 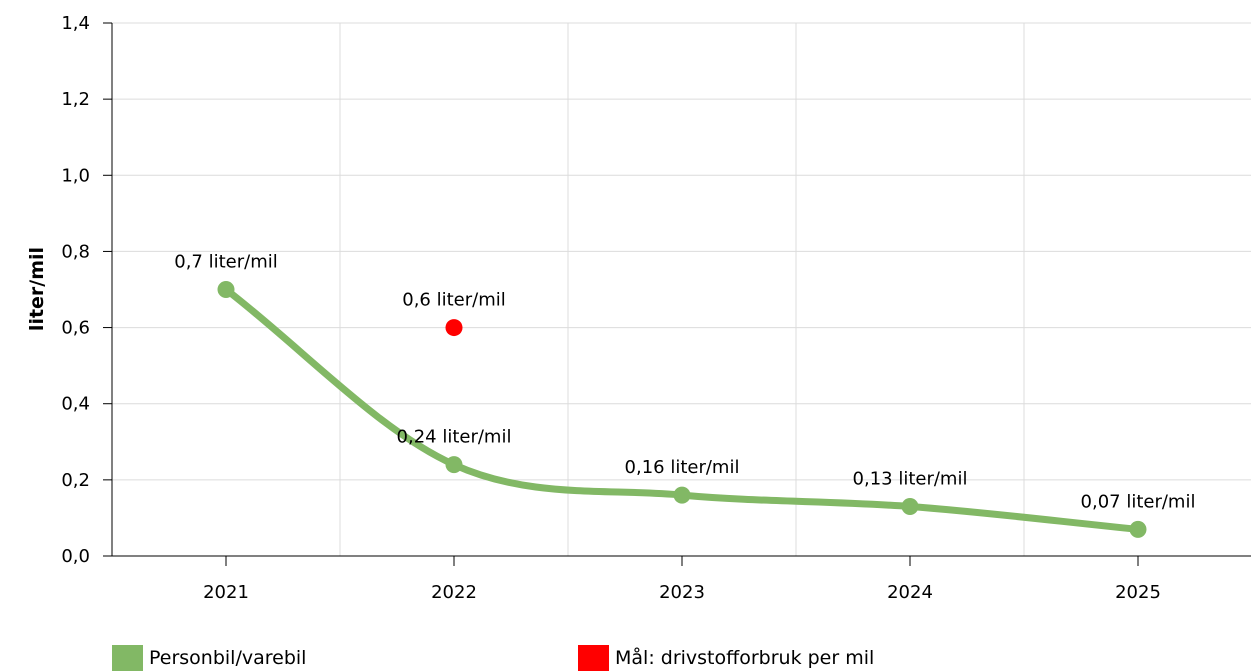 I want to click on legend-label: Mål: drivstofforbruk per mil, so click(x=745, y=658).